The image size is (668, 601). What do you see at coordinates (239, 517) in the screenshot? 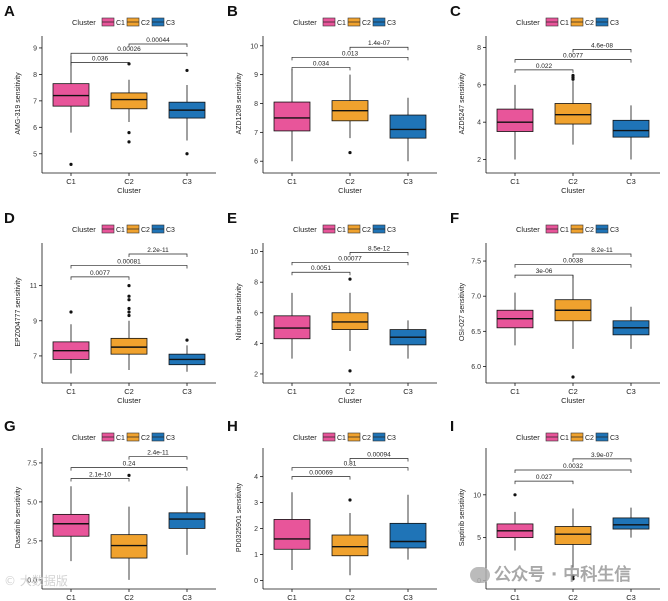
I see `y-axis-title: PD0325901 sensitivity` at bounding box center [239, 517].